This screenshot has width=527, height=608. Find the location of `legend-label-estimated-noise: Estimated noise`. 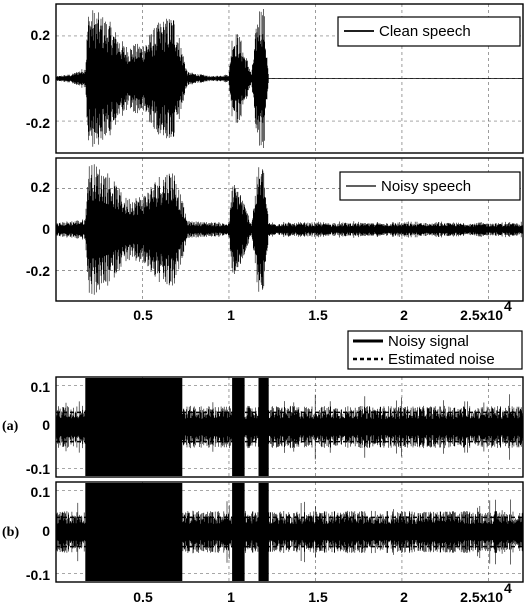

legend-label-estimated-noise: Estimated noise is located at coordinates (441, 359).